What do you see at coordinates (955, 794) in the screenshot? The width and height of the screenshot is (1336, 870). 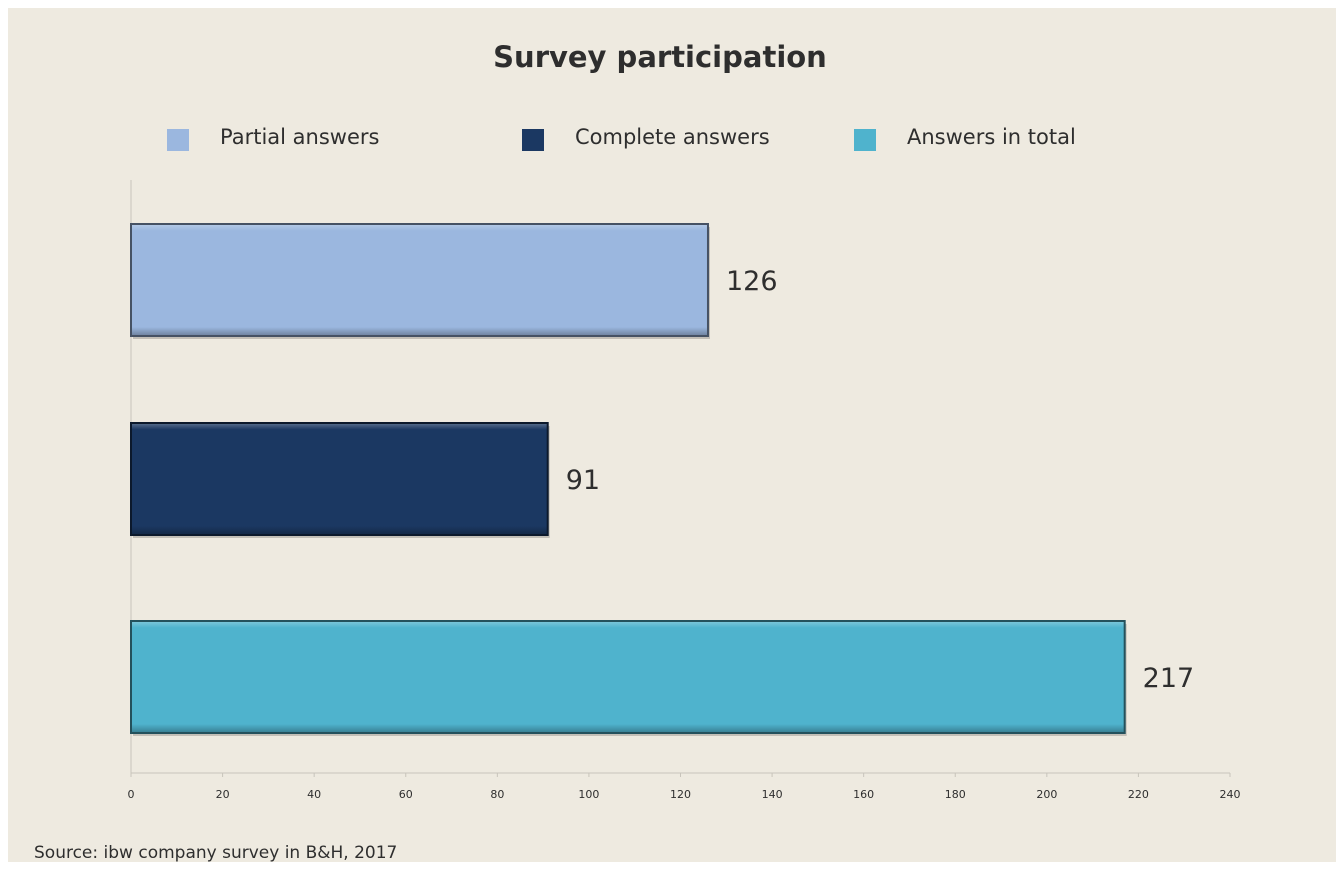 I see `x-tick-label-180: 180` at bounding box center [955, 794].